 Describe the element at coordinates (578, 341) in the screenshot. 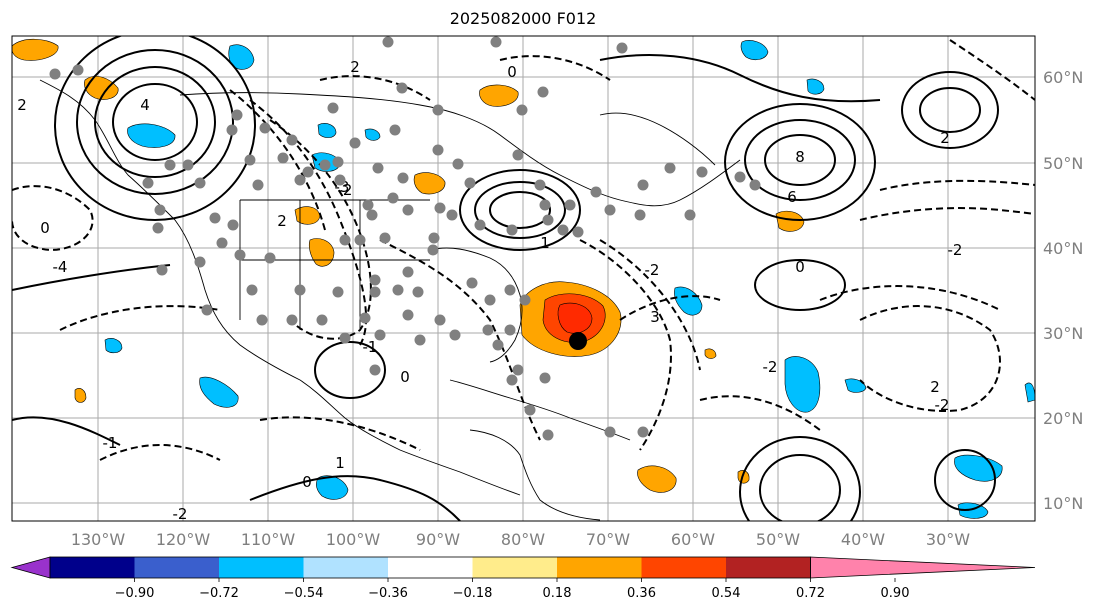

I see `storm-center-marker` at that location.